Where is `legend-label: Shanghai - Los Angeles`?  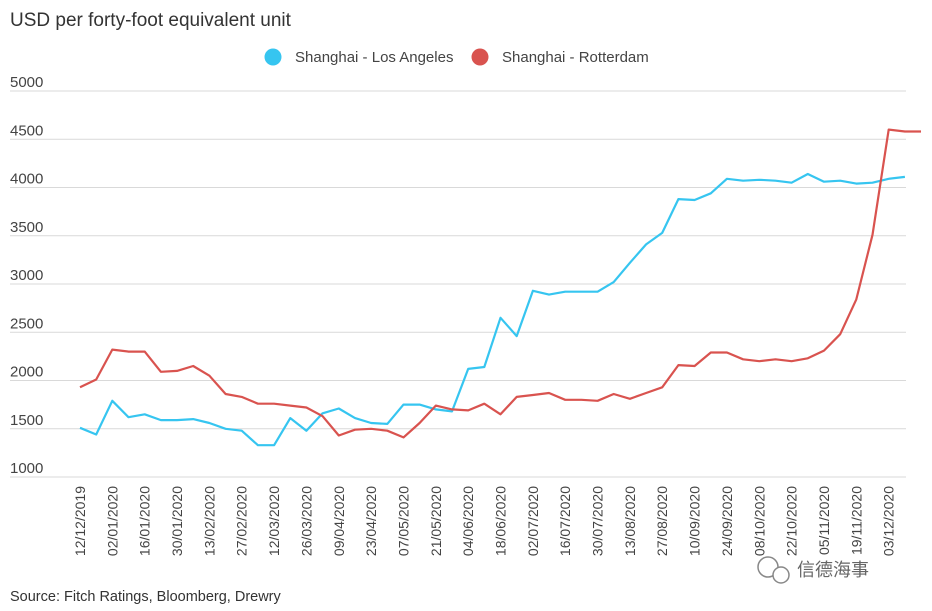
legend-label: Shanghai - Los Angeles is located at coordinates (374, 57).